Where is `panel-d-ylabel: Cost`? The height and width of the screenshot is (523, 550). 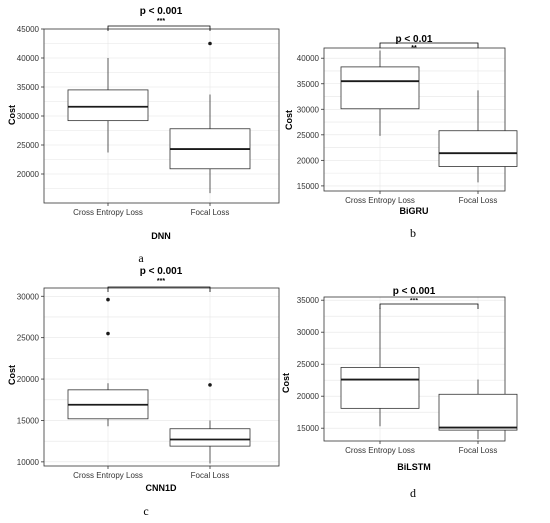 panel-d-ylabel: Cost is located at coordinates (286, 383).